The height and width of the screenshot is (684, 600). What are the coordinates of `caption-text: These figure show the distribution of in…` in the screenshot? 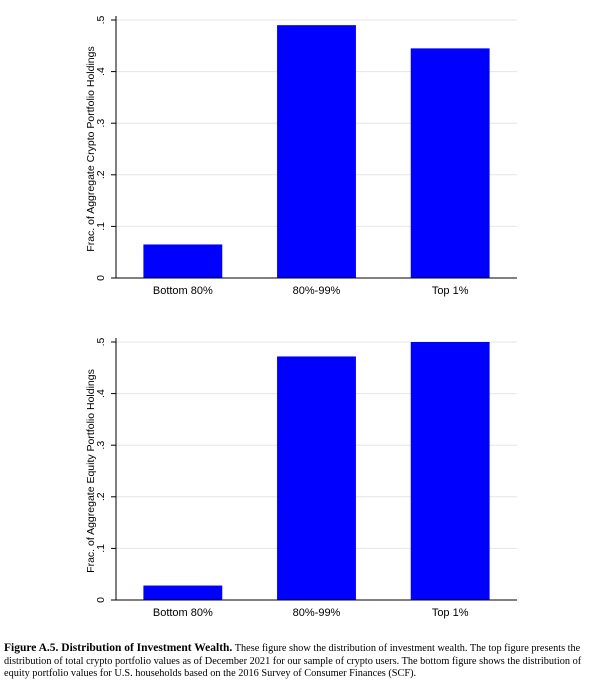 It's located at (293, 661).